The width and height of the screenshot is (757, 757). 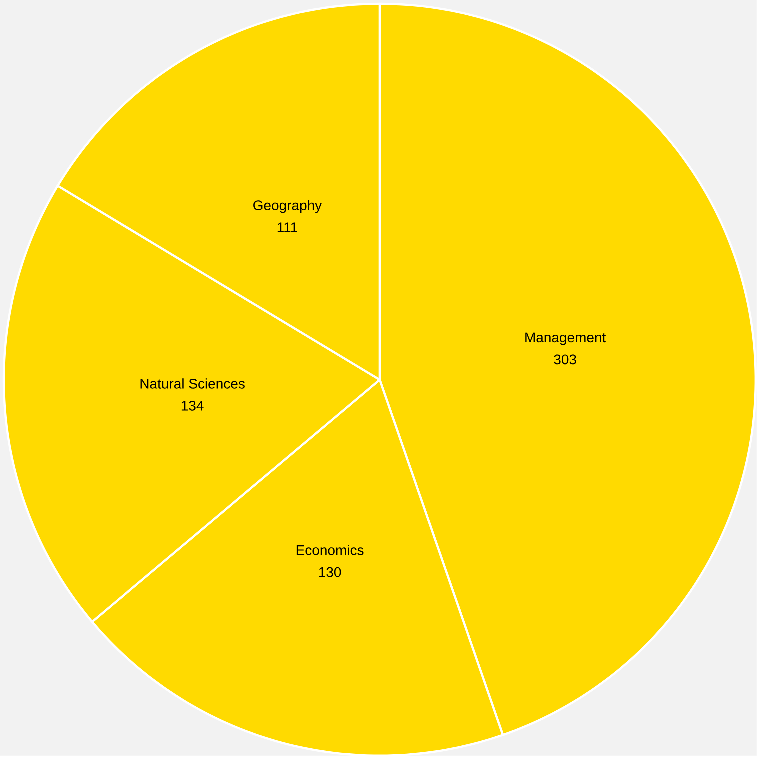 What do you see at coordinates (193, 405) in the screenshot?
I see `data-label: 134` at bounding box center [193, 405].